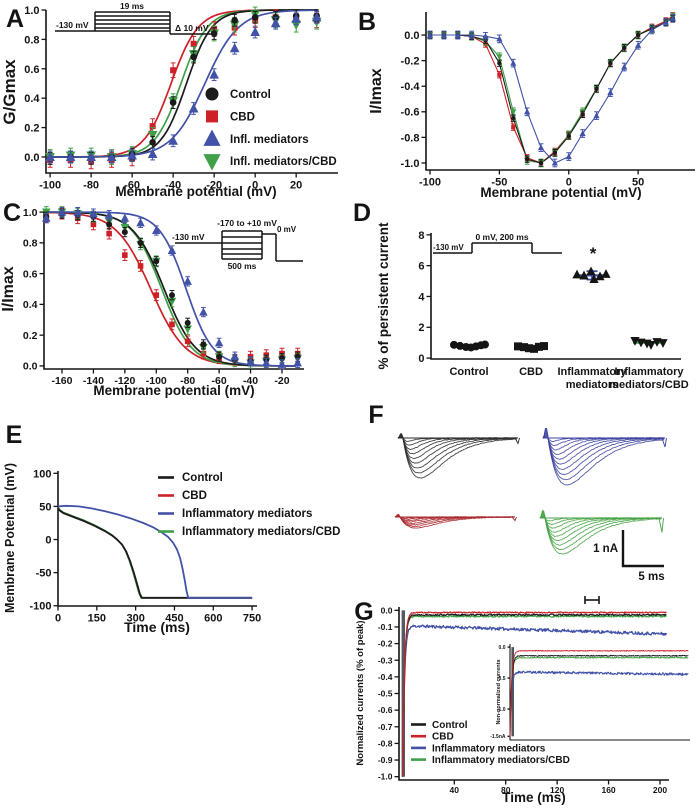 The height and width of the screenshot is (809, 698). What do you see at coordinates (242, 266) in the screenshot?
I see `protocol-label: 500 ms` at bounding box center [242, 266].